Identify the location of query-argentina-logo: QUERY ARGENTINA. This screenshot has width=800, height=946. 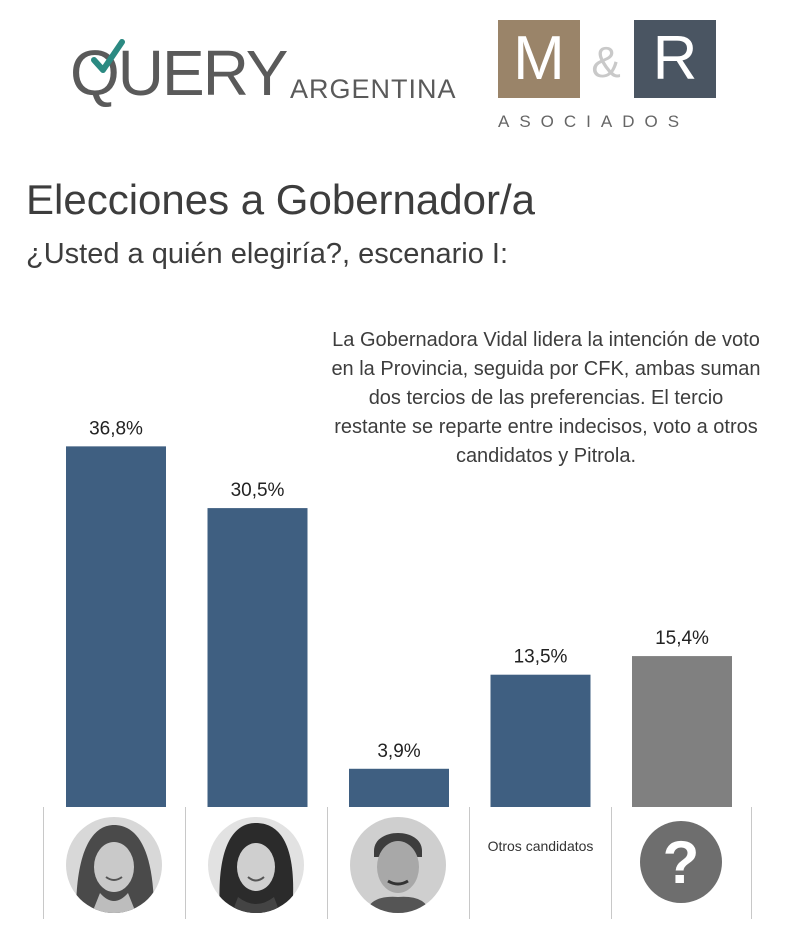
(270, 78).